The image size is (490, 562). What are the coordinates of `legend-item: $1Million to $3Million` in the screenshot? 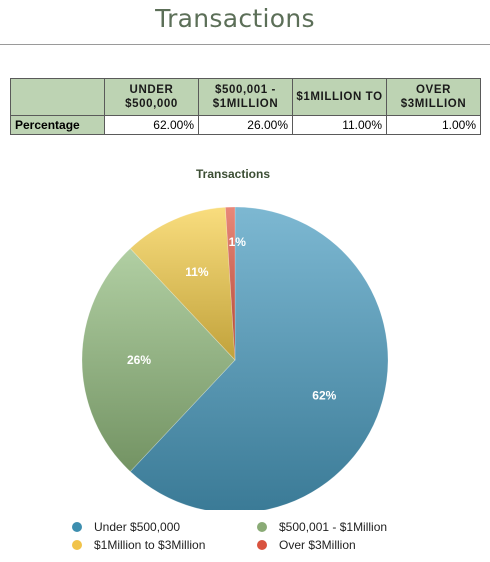 It's located at (138, 545).